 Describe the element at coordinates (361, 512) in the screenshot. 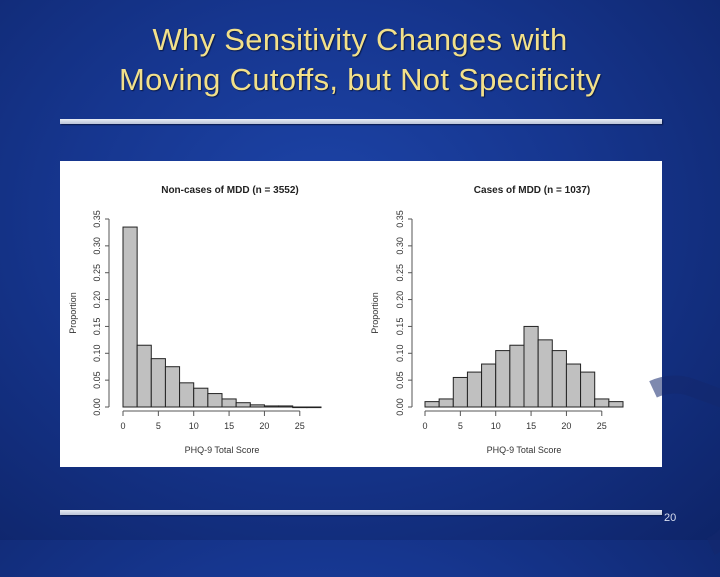

I see `footer-divider` at that location.